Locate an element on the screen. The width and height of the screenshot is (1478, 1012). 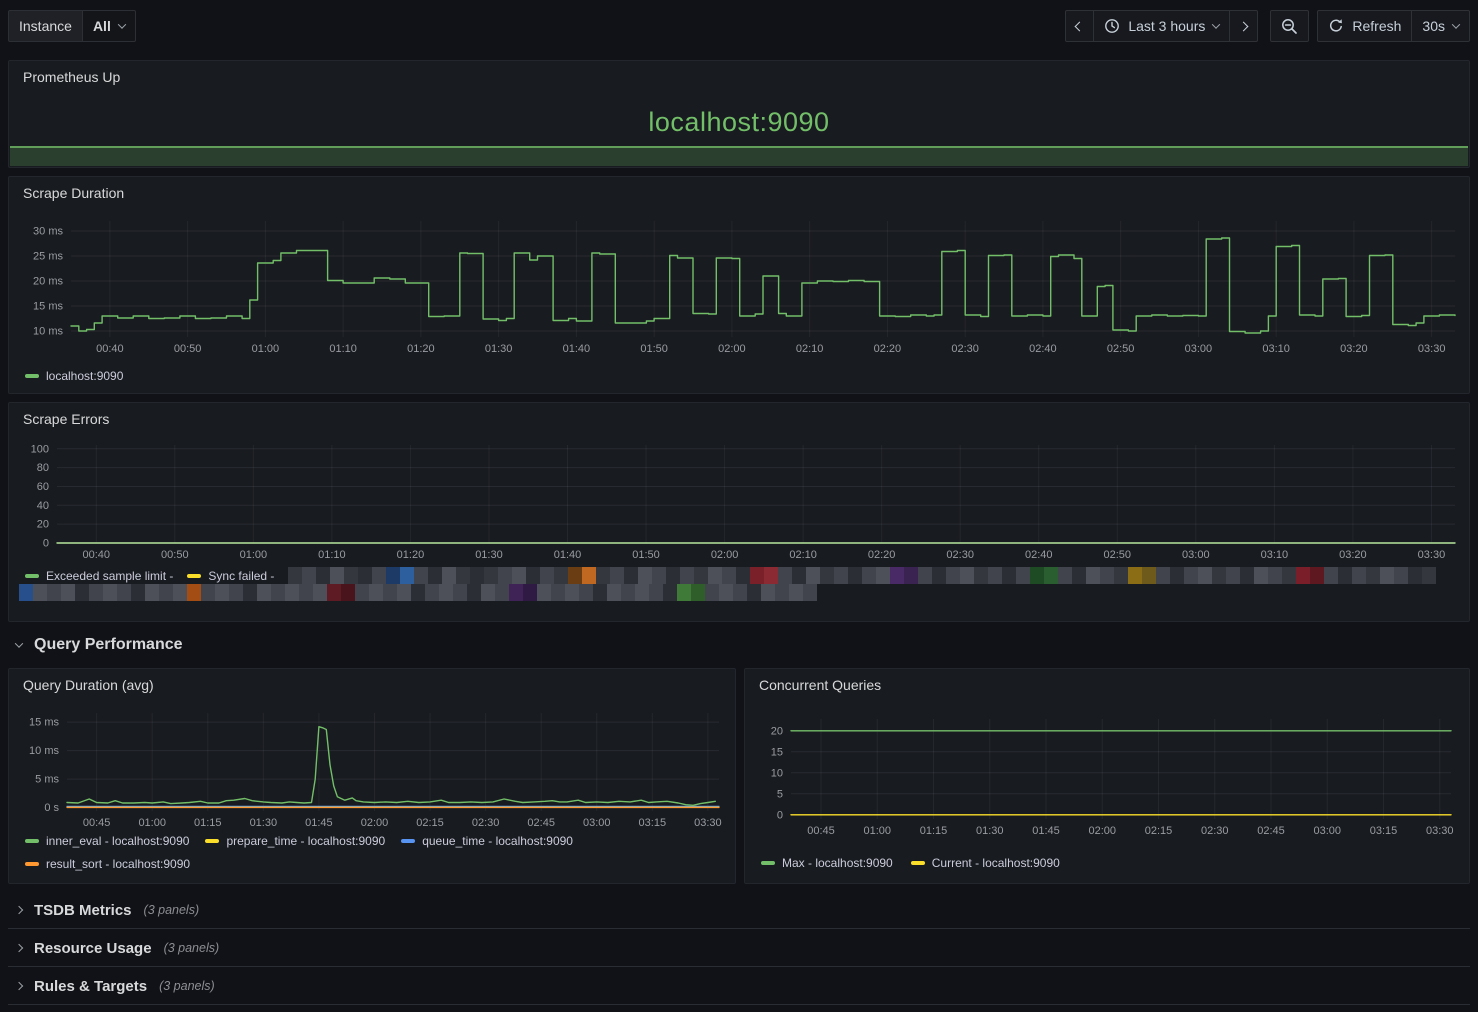
svg-text: 100 is located at coordinates (40, 449).